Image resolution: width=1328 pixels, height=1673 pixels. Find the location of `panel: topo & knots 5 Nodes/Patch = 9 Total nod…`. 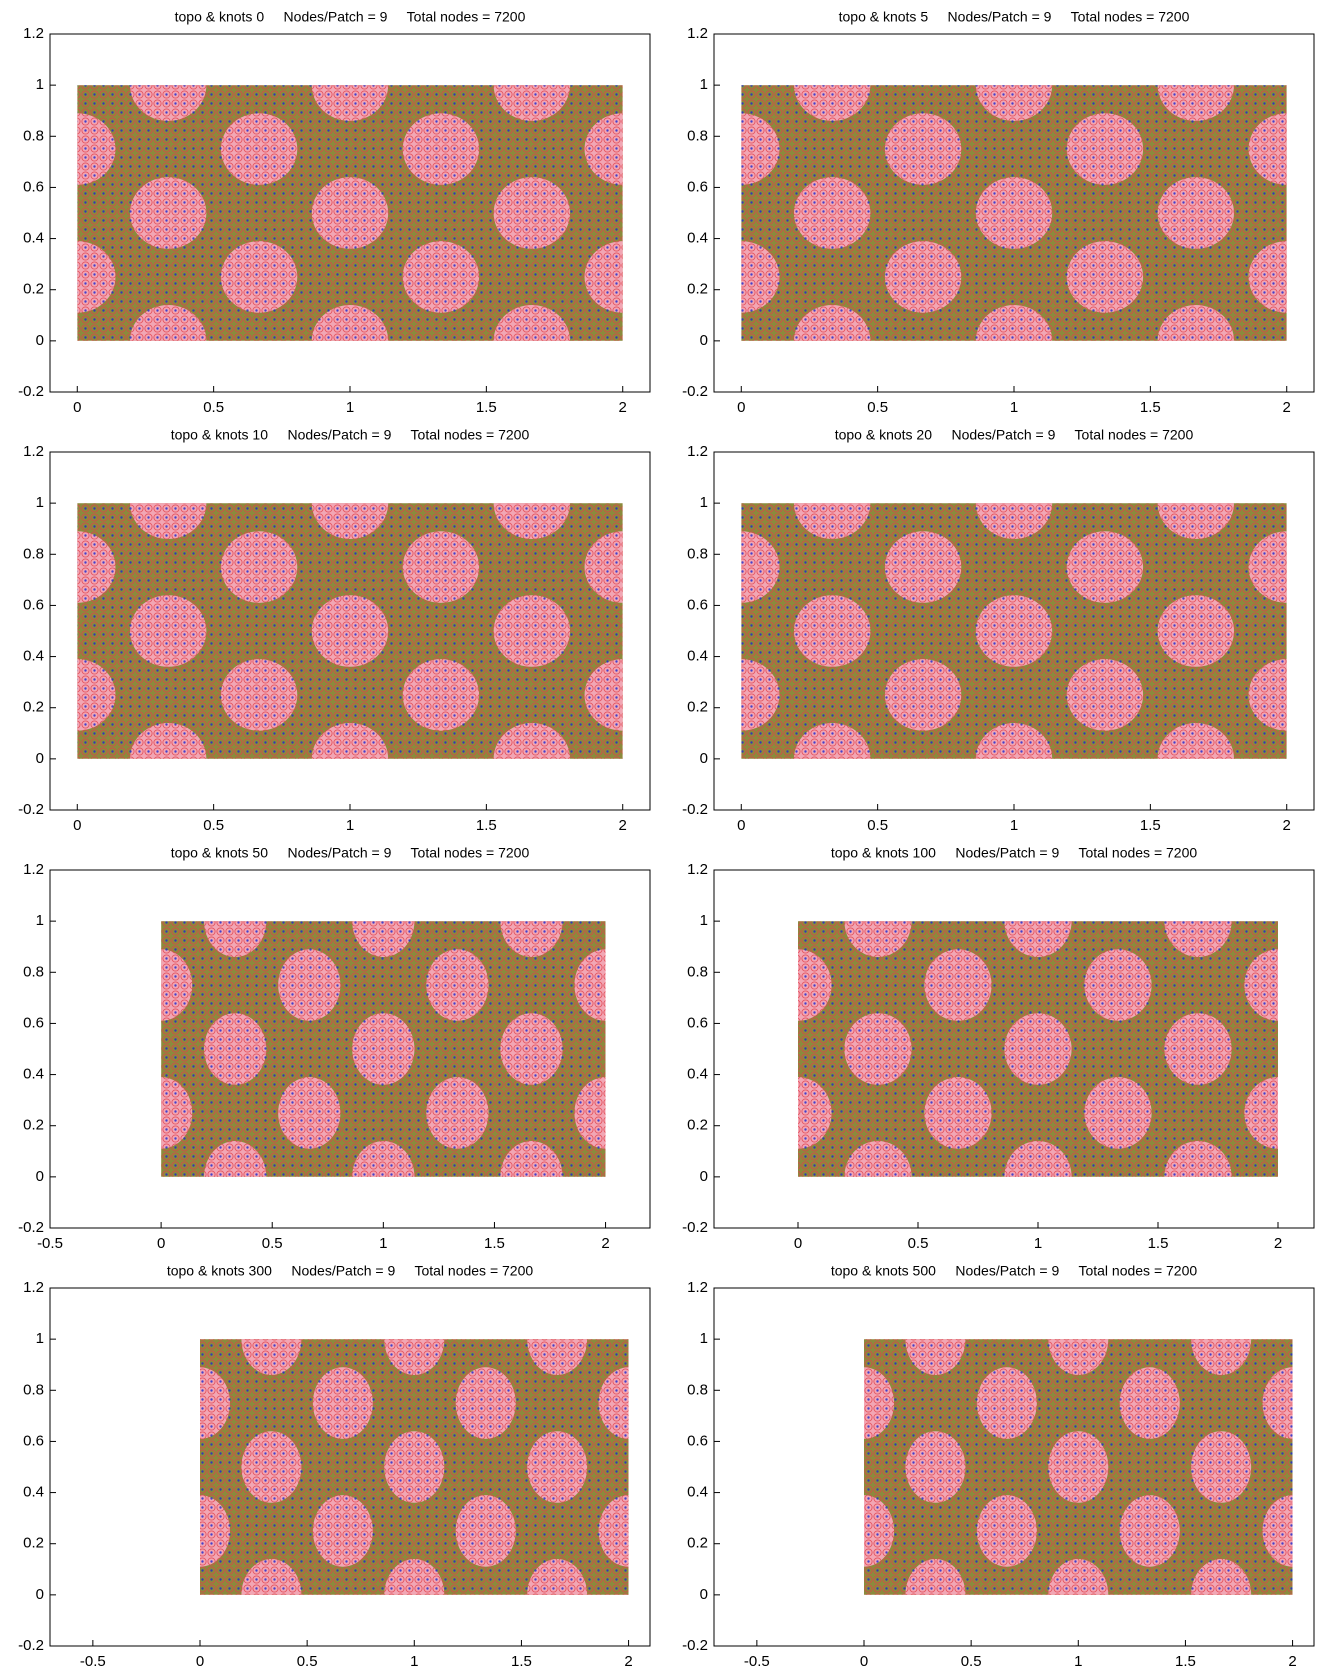

panel: topo & knots 5 Nodes/Patch = 9 Total nod… is located at coordinates (998, 212).